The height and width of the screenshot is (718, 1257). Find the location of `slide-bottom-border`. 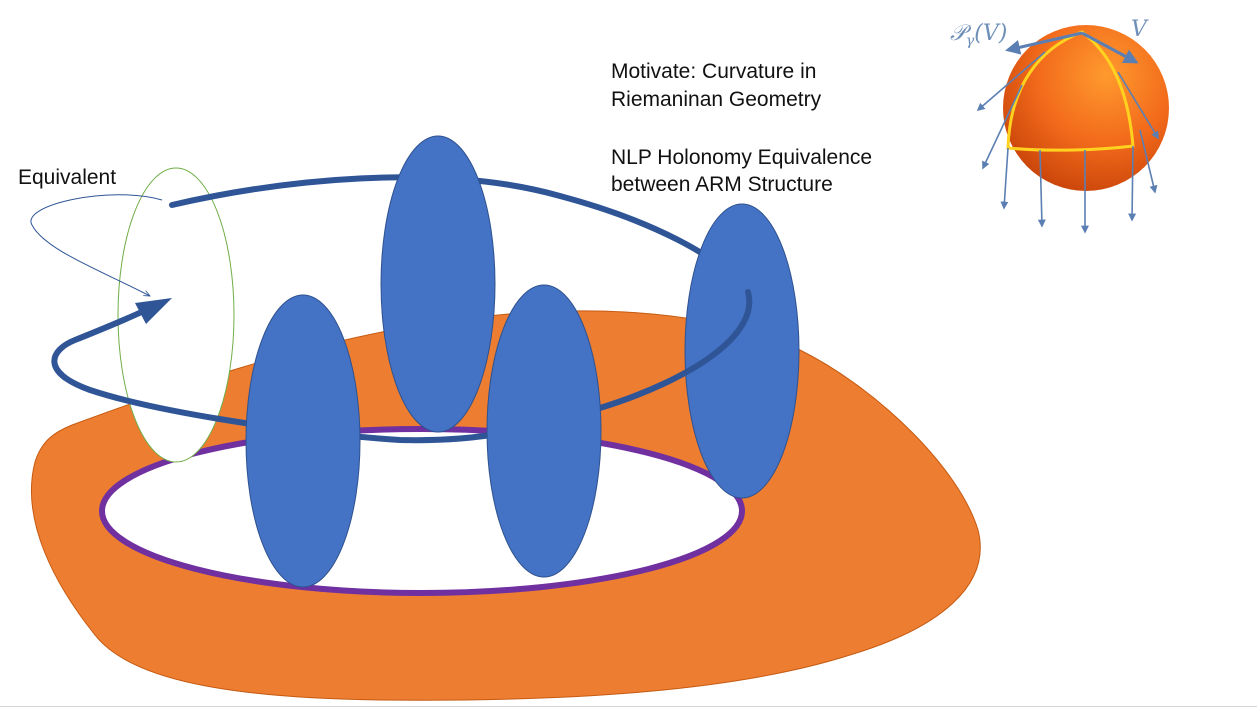

slide-bottom-border is located at coordinates (628, 706).